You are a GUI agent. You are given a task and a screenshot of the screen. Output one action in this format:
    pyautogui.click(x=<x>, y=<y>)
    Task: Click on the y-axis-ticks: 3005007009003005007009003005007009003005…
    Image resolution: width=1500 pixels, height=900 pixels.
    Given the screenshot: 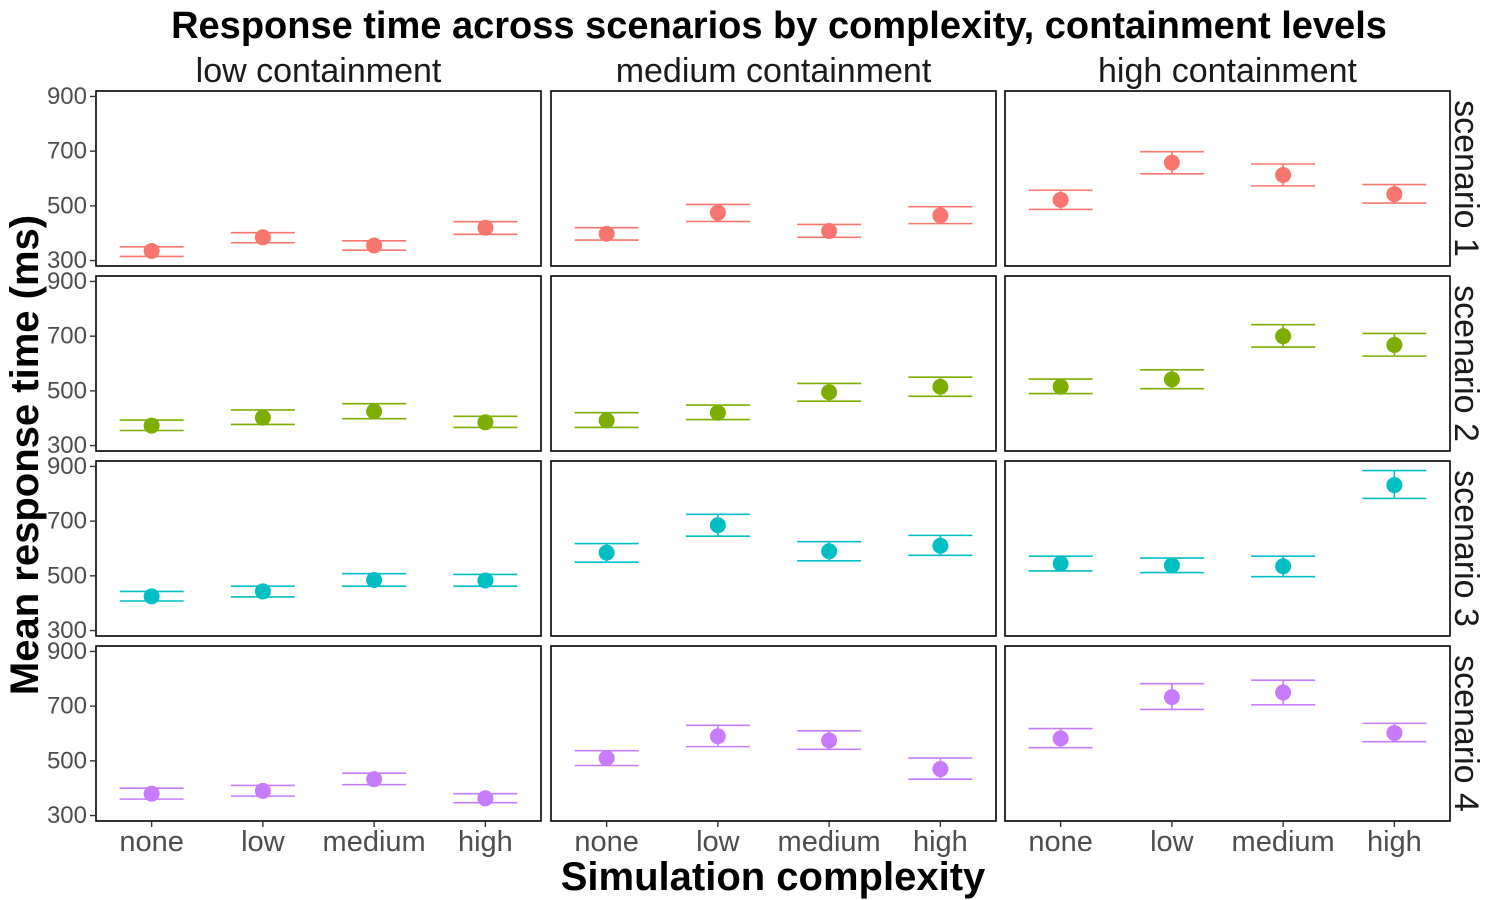 What is the action you would take?
    pyautogui.click(x=71, y=456)
    